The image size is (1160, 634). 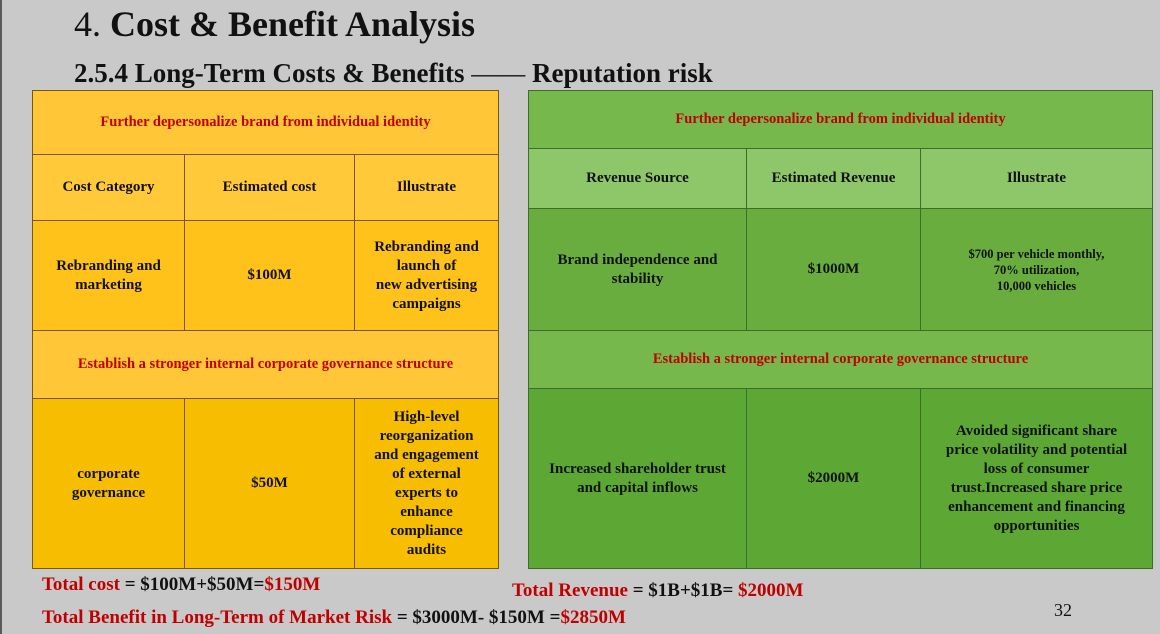 What do you see at coordinates (426, 187) in the screenshot?
I see `cost-header-illustrate: Illustrate` at bounding box center [426, 187].